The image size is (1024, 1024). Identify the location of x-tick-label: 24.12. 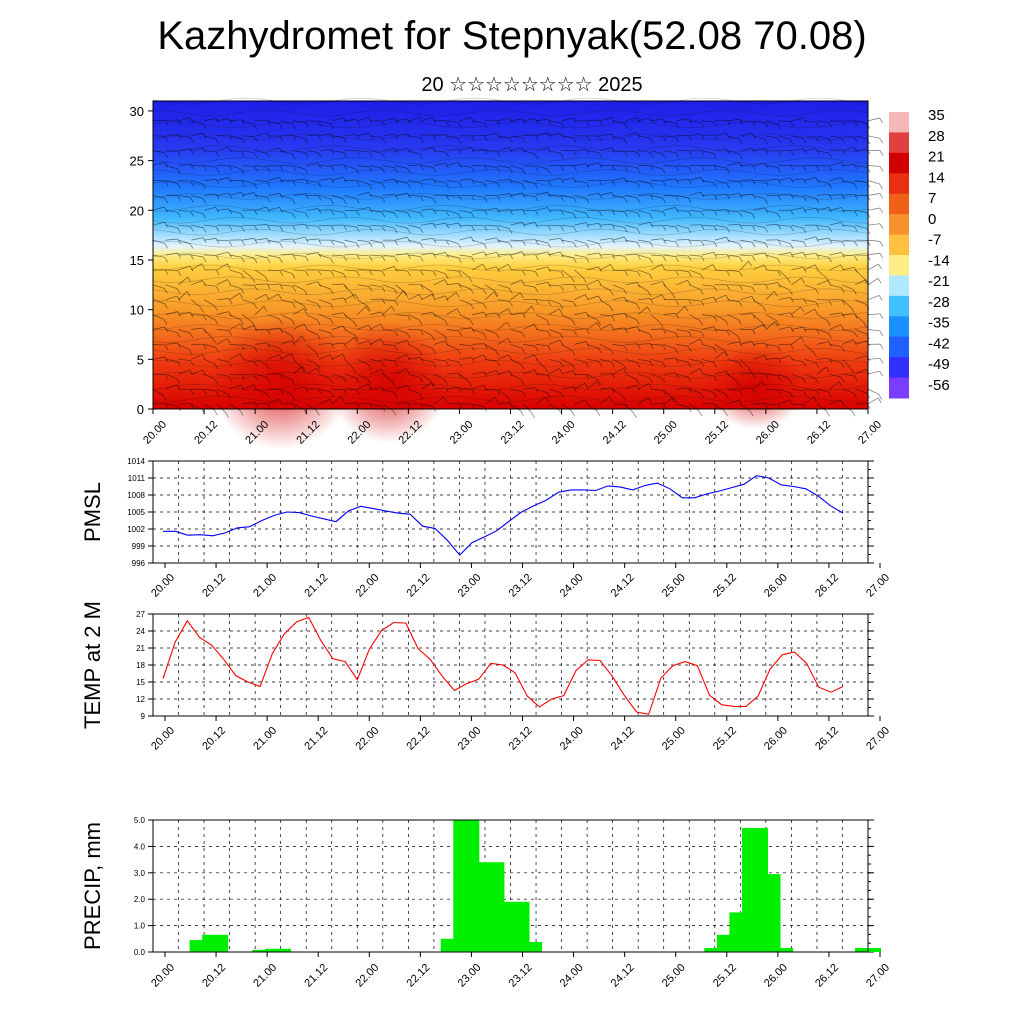
(623, 739).